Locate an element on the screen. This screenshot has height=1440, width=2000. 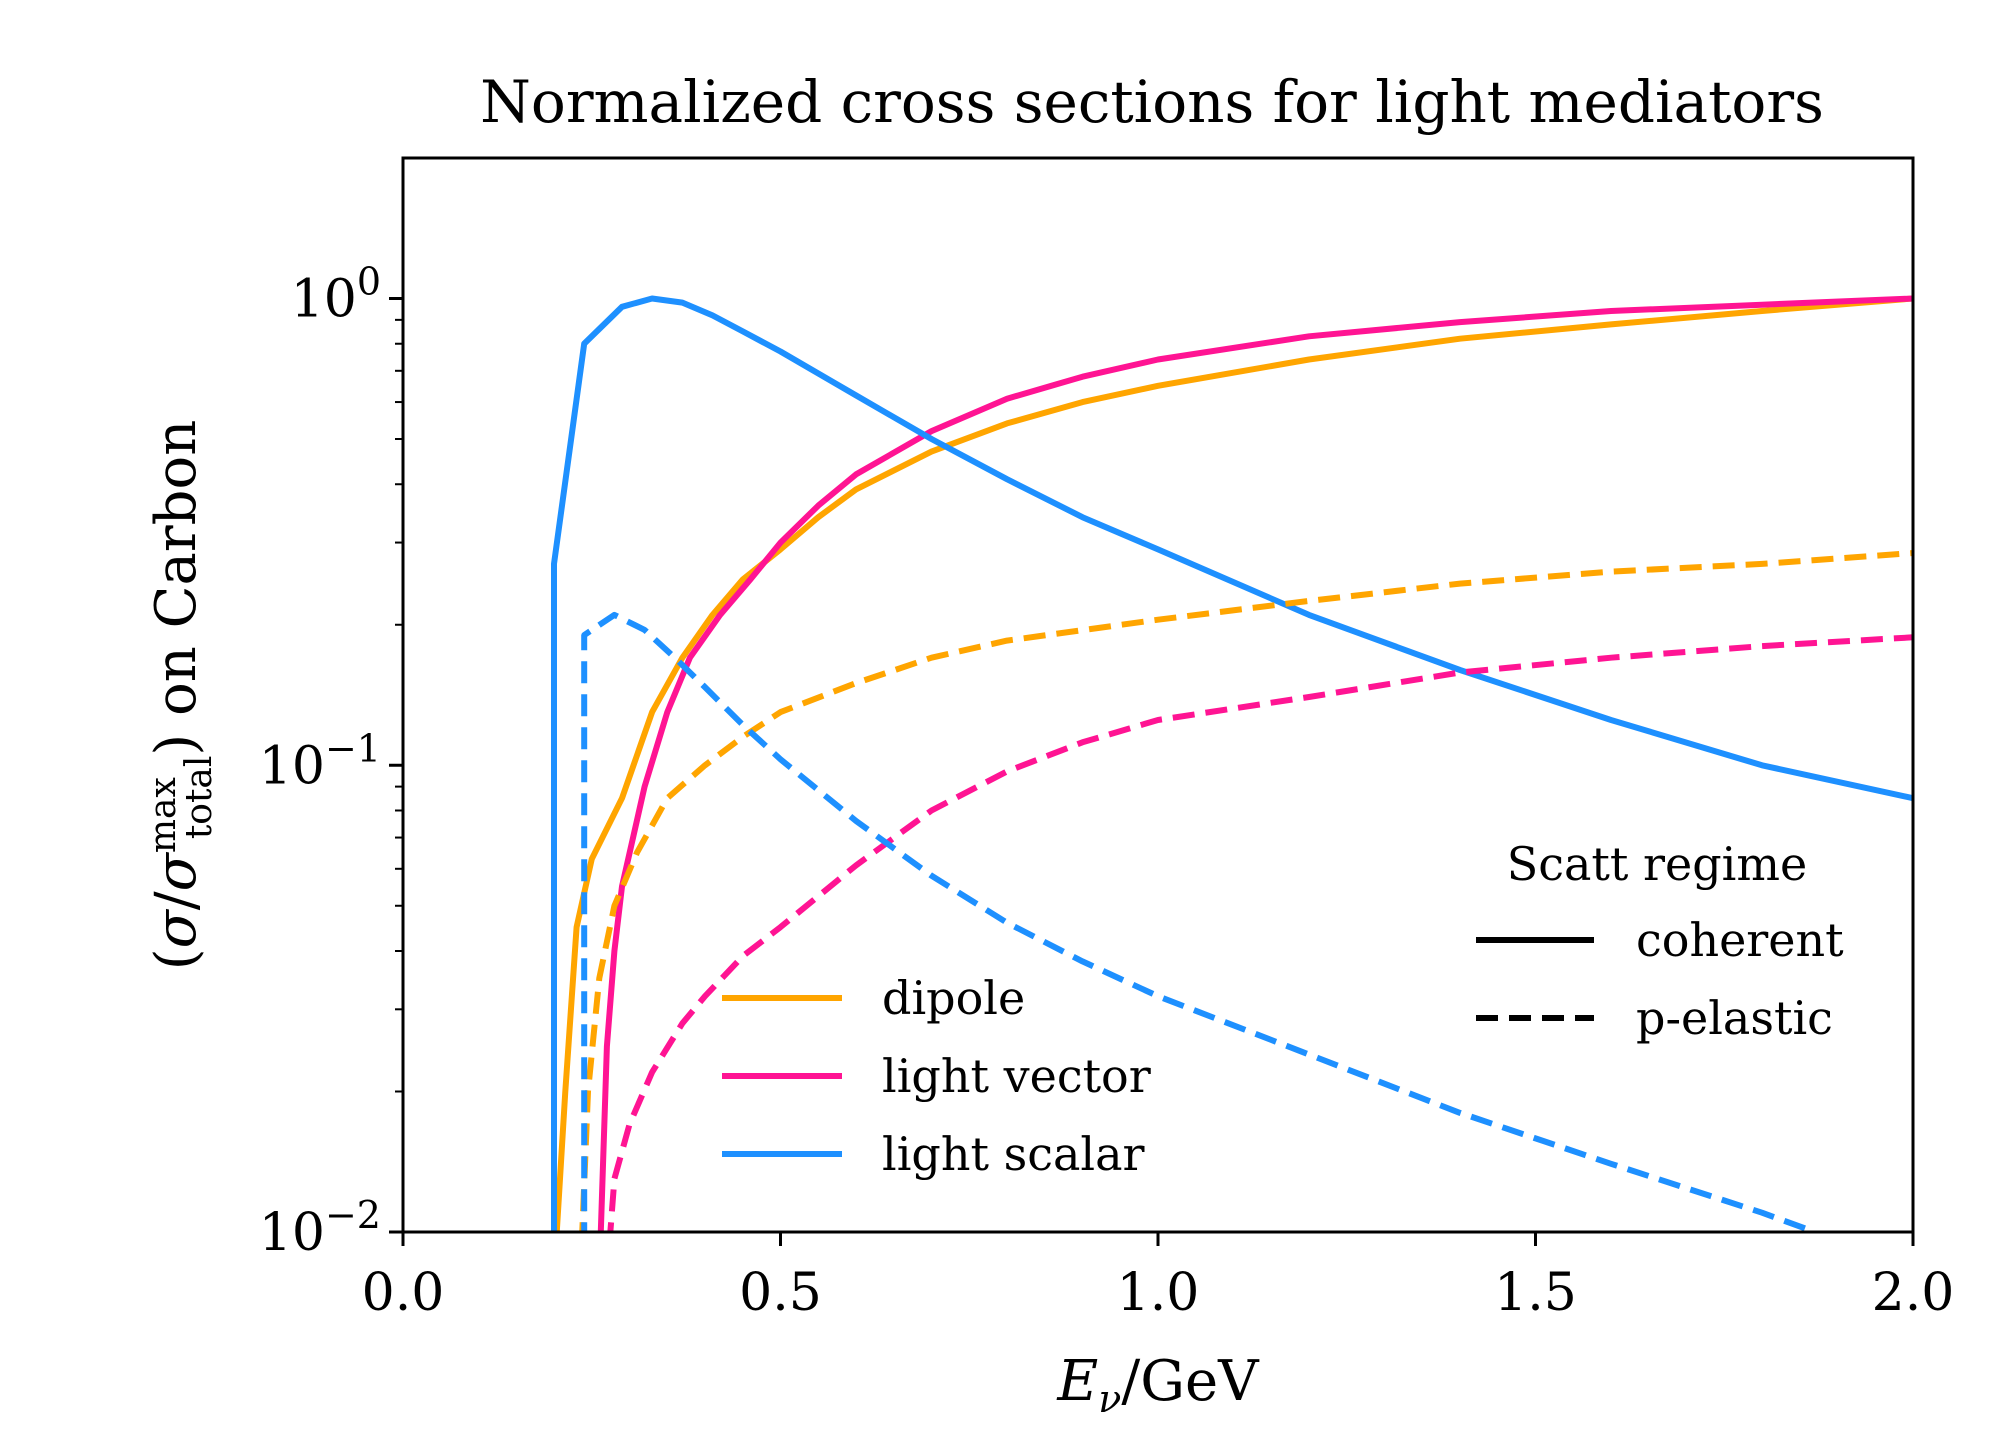
regime-legend: Scatt regime coherent p-elastic is located at coordinates (1660, 941).